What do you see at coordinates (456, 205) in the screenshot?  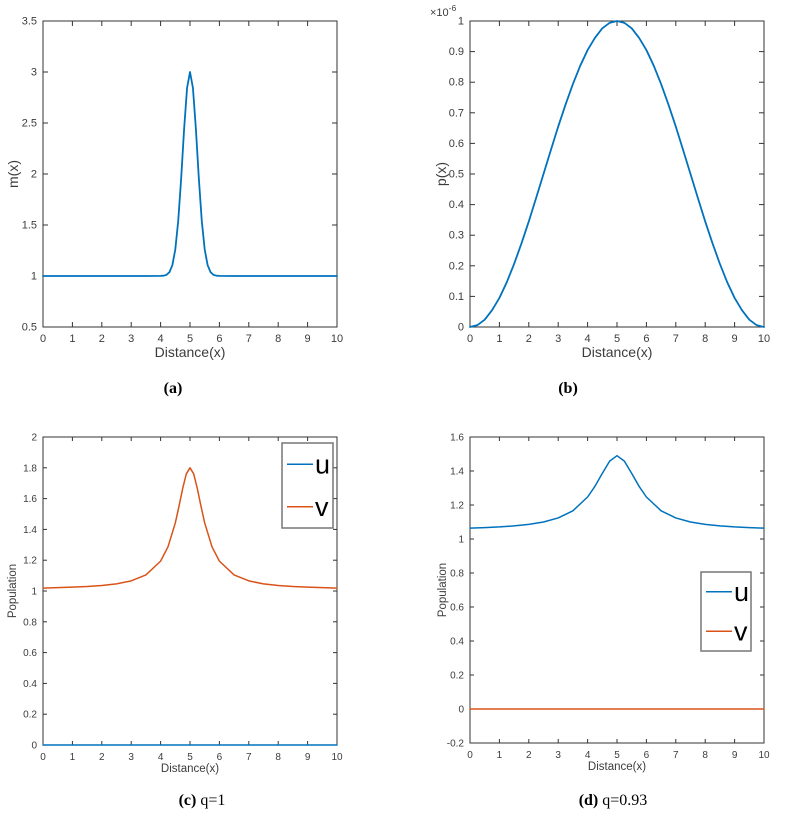 I see `y-tick-label: 0.4` at bounding box center [456, 205].